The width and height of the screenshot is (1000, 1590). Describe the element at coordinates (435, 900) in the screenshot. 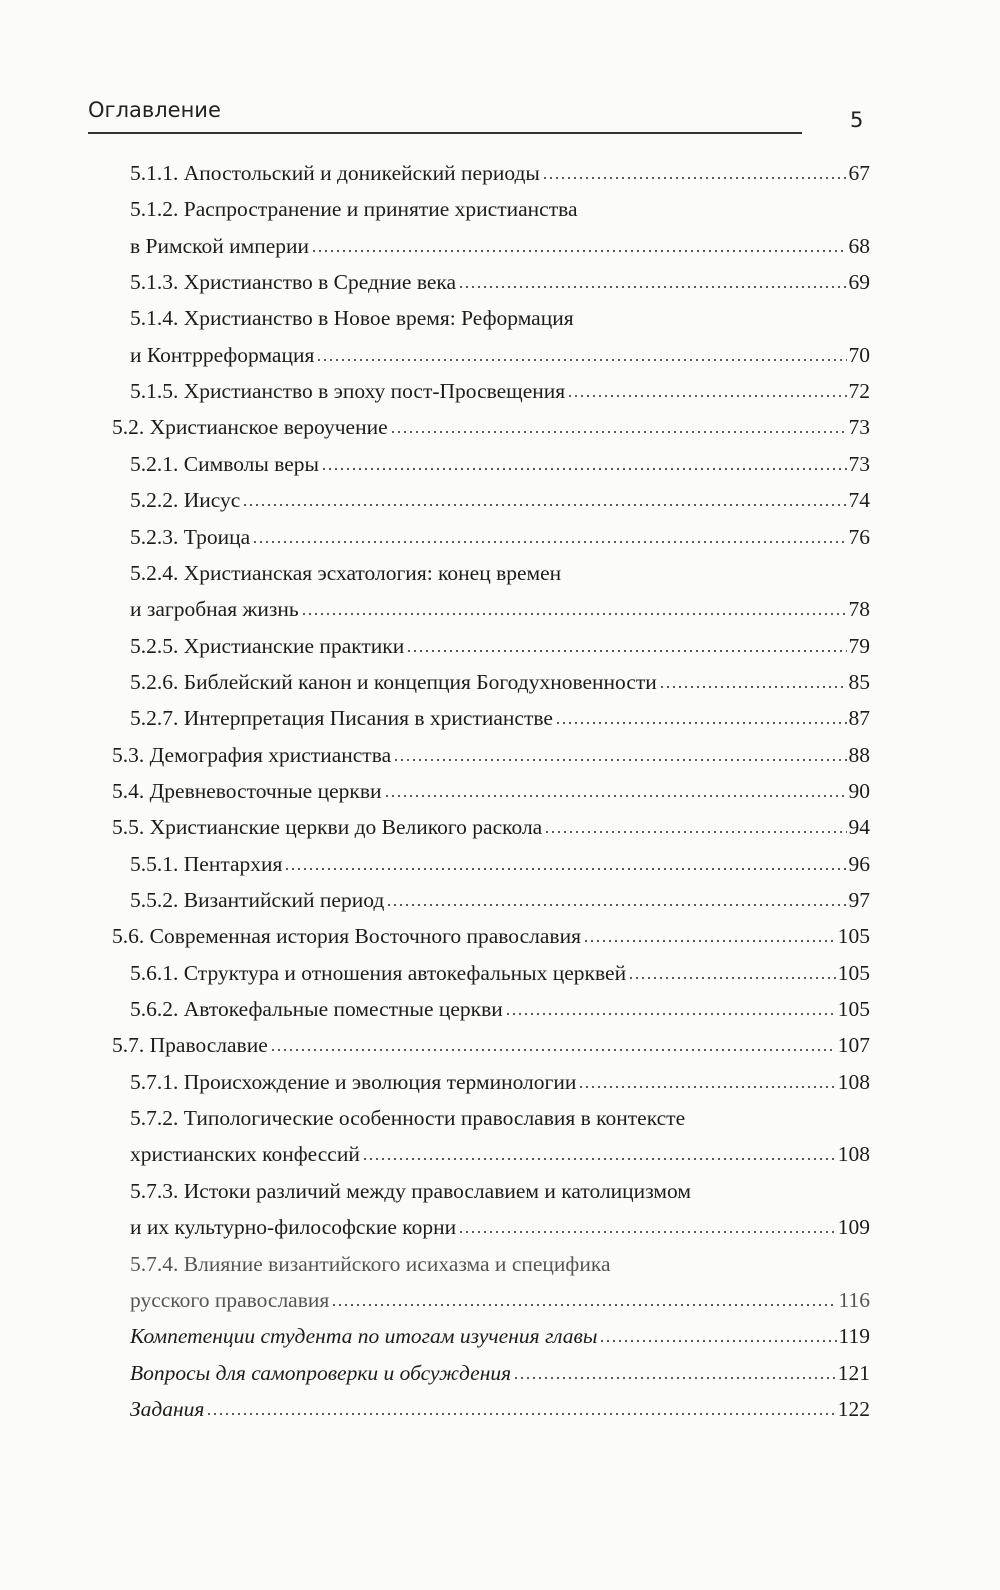

I see `toc-entry: 5.5.2. Византийский период 97` at that location.